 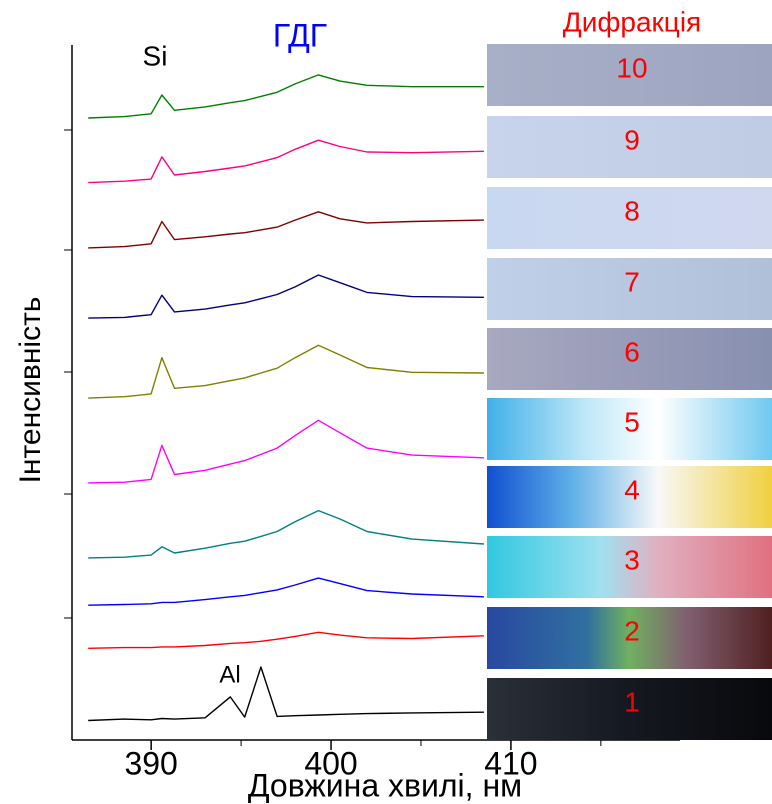 I want to click on annotation: Si, so click(x=155, y=55).